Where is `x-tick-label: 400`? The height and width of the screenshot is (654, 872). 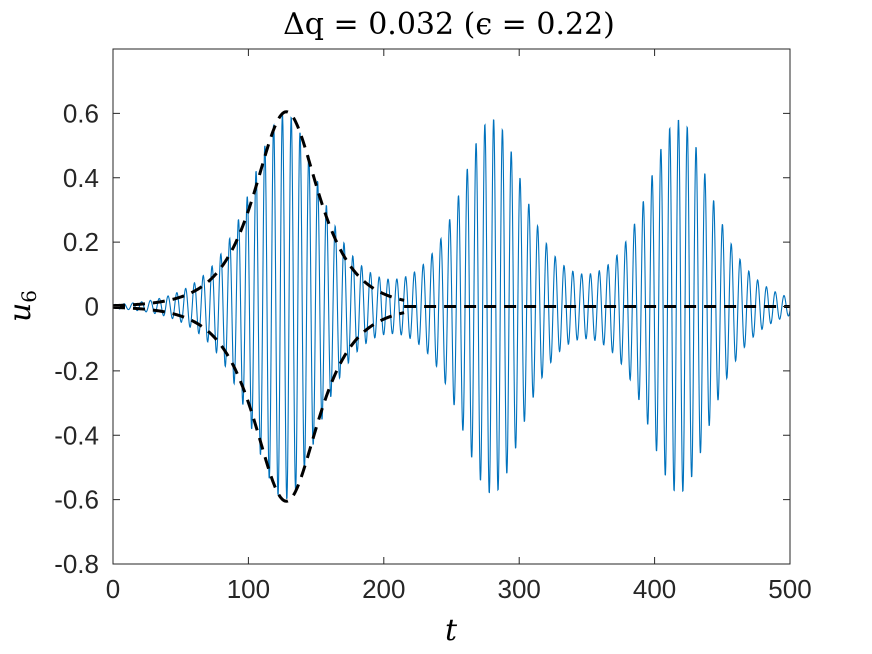 x-tick-label: 400 is located at coordinates (654, 589).